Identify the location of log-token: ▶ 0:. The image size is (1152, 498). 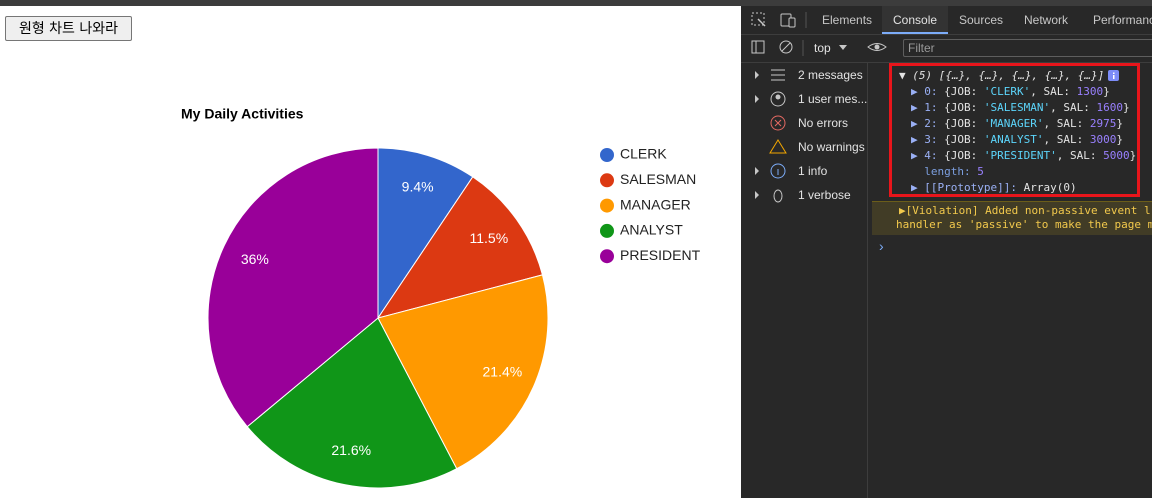
(928, 91).